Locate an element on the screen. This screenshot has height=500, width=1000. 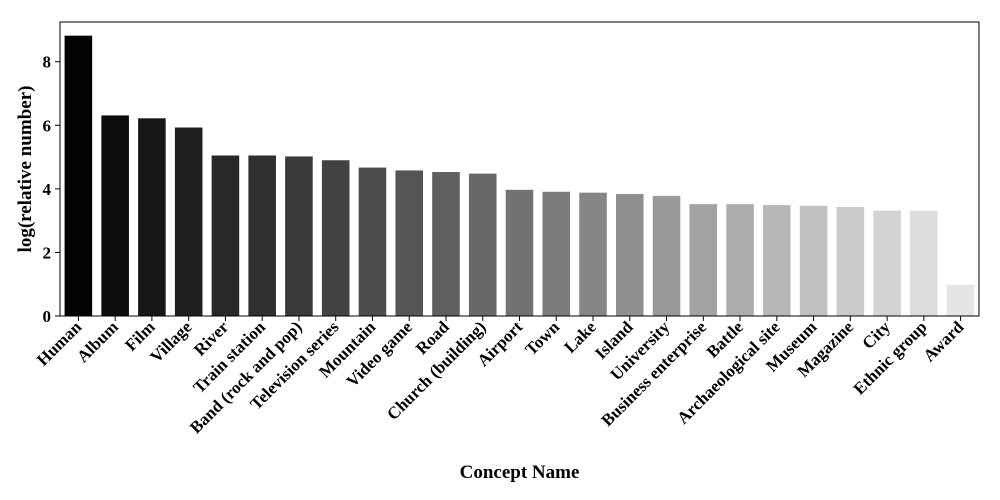
bar-road is located at coordinates (446, 244).